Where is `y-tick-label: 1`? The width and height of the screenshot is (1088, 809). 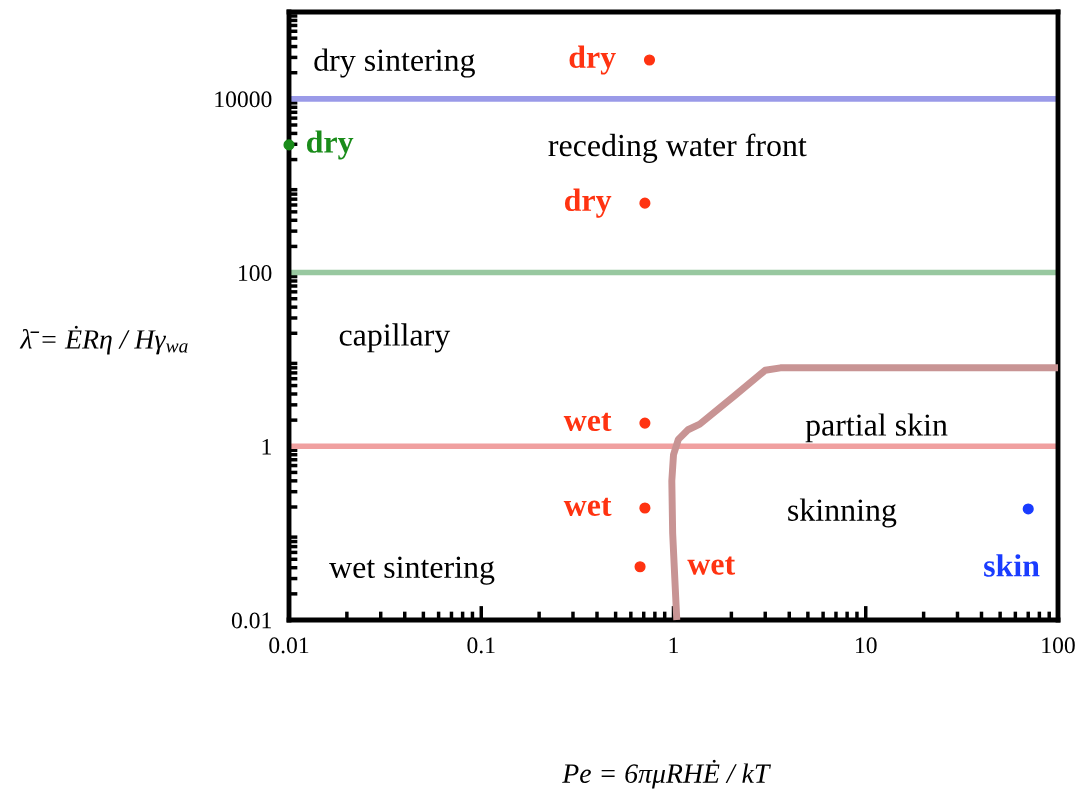
y-tick-label: 1 is located at coordinates (266, 446).